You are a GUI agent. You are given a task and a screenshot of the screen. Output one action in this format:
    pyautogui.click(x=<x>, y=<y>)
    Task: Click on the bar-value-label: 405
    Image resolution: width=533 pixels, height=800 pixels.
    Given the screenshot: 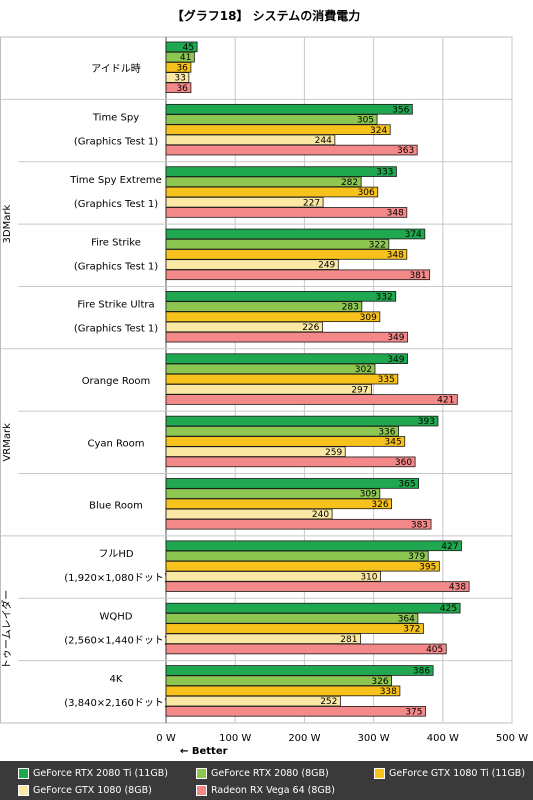 What is the action you would take?
    pyautogui.click(x=434, y=650)
    